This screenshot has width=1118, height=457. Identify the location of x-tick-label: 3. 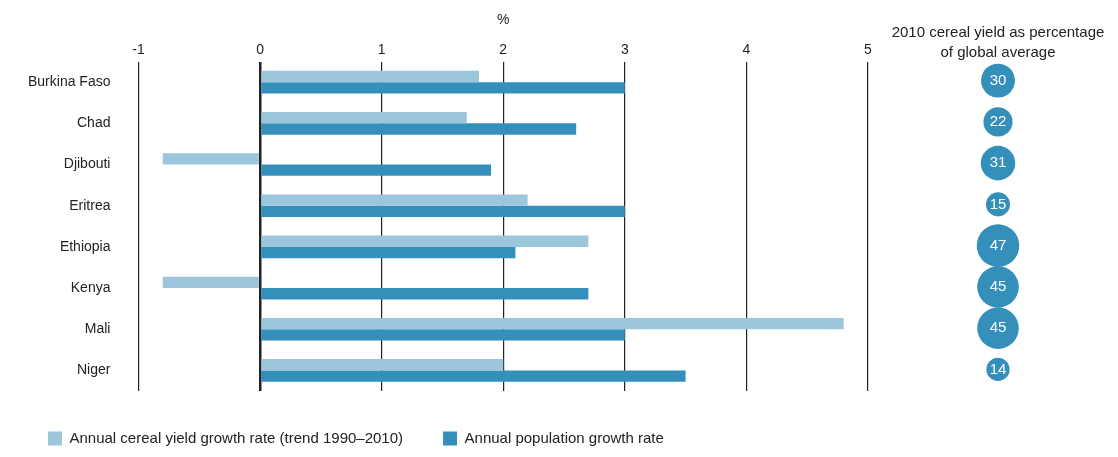
(624, 49).